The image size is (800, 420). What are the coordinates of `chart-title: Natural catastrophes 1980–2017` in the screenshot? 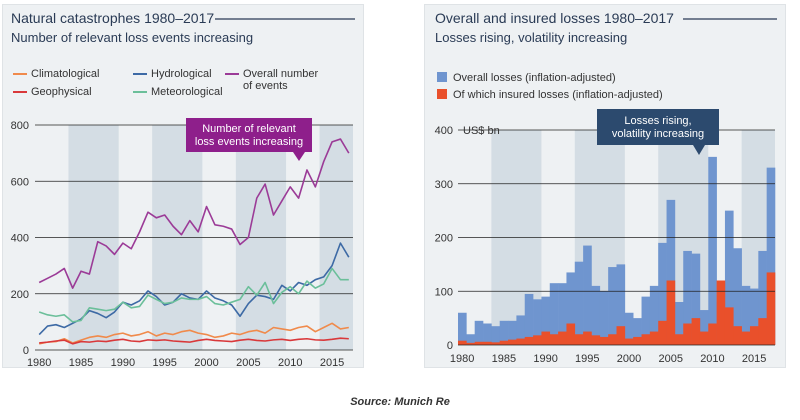 It's located at (112, 18).